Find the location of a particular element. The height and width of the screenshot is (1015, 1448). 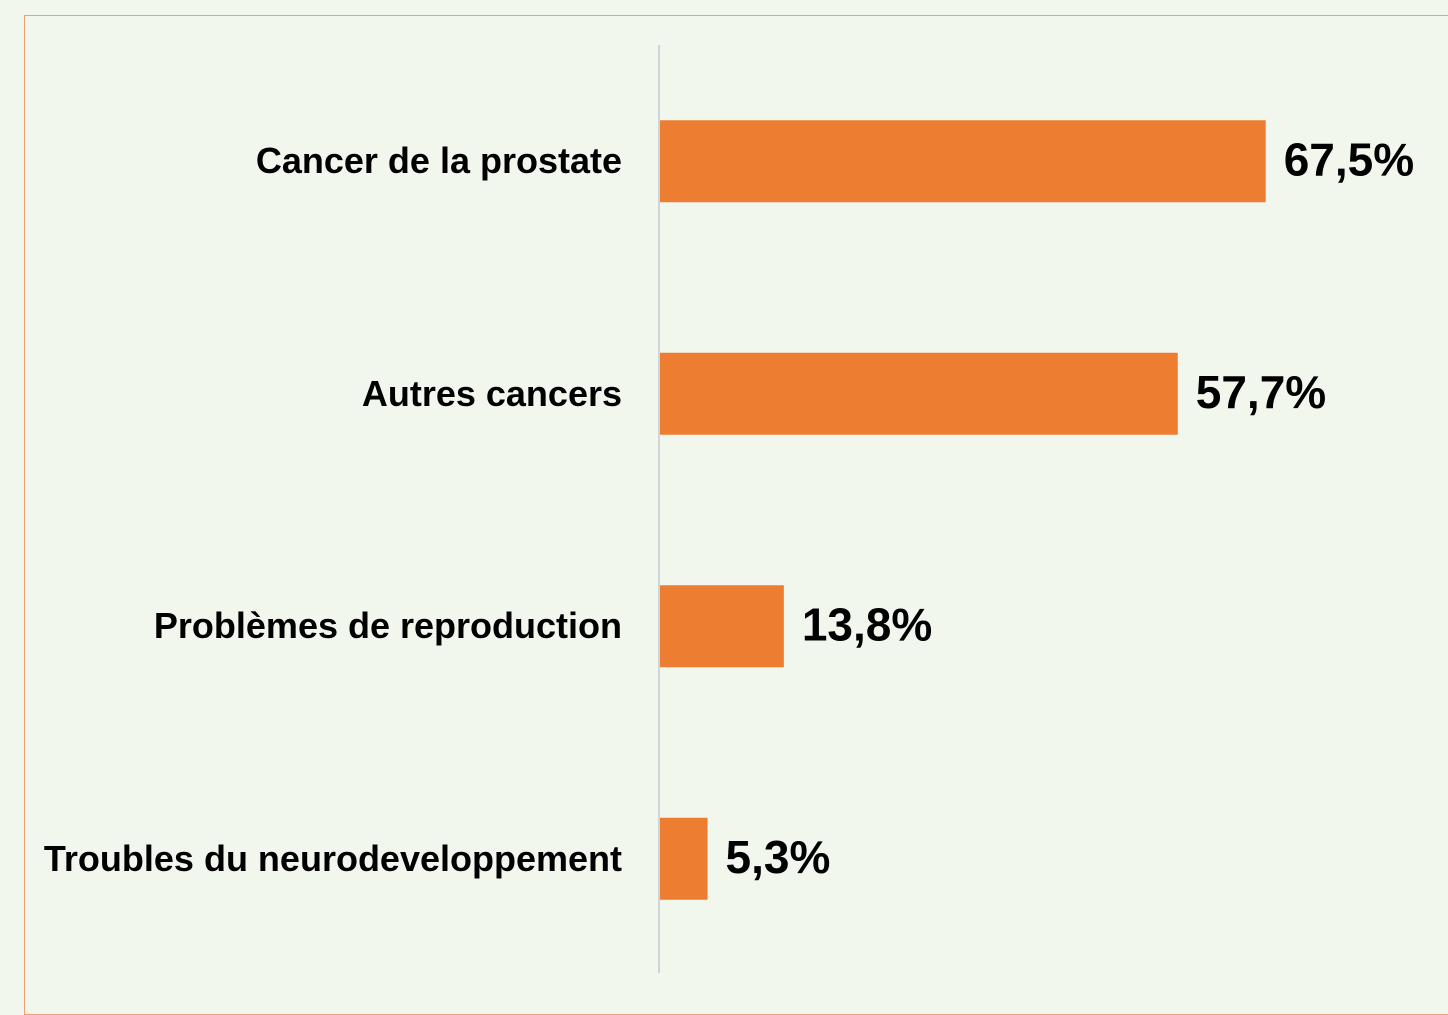

category-label: Cancer de la prostate is located at coordinates (438, 161).